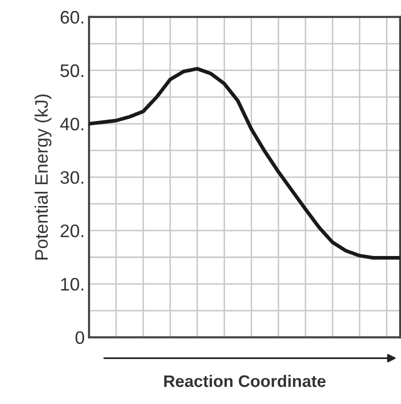  Describe the element at coordinates (80, 337) in the screenshot. I see `y-tick-label: 0` at that location.